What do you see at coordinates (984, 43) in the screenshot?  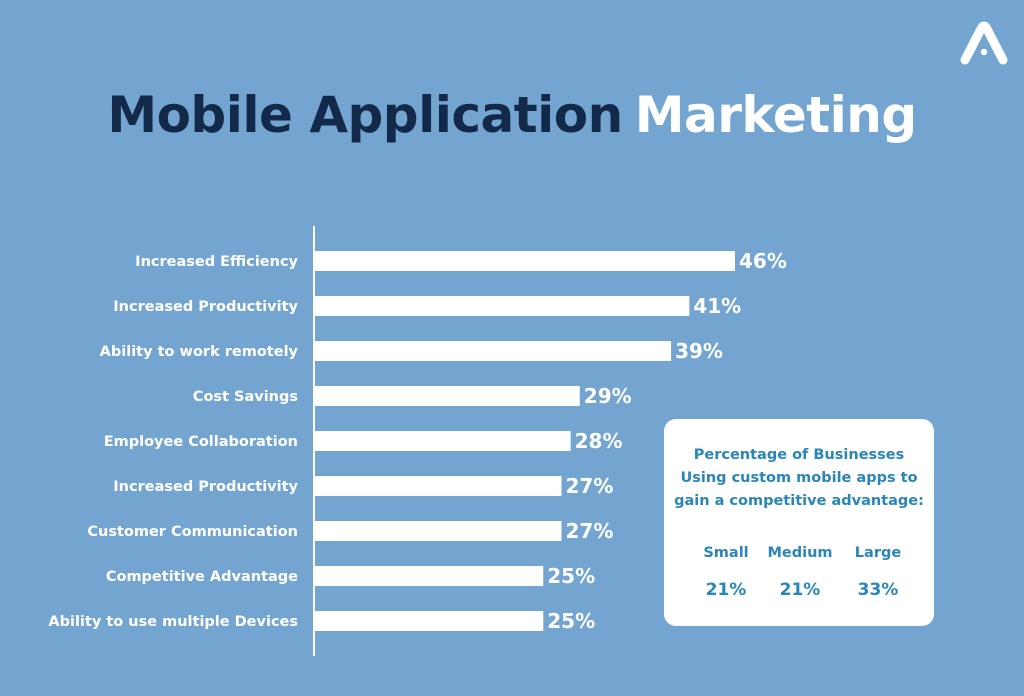 I see `brand-a-logo-icon` at bounding box center [984, 43].